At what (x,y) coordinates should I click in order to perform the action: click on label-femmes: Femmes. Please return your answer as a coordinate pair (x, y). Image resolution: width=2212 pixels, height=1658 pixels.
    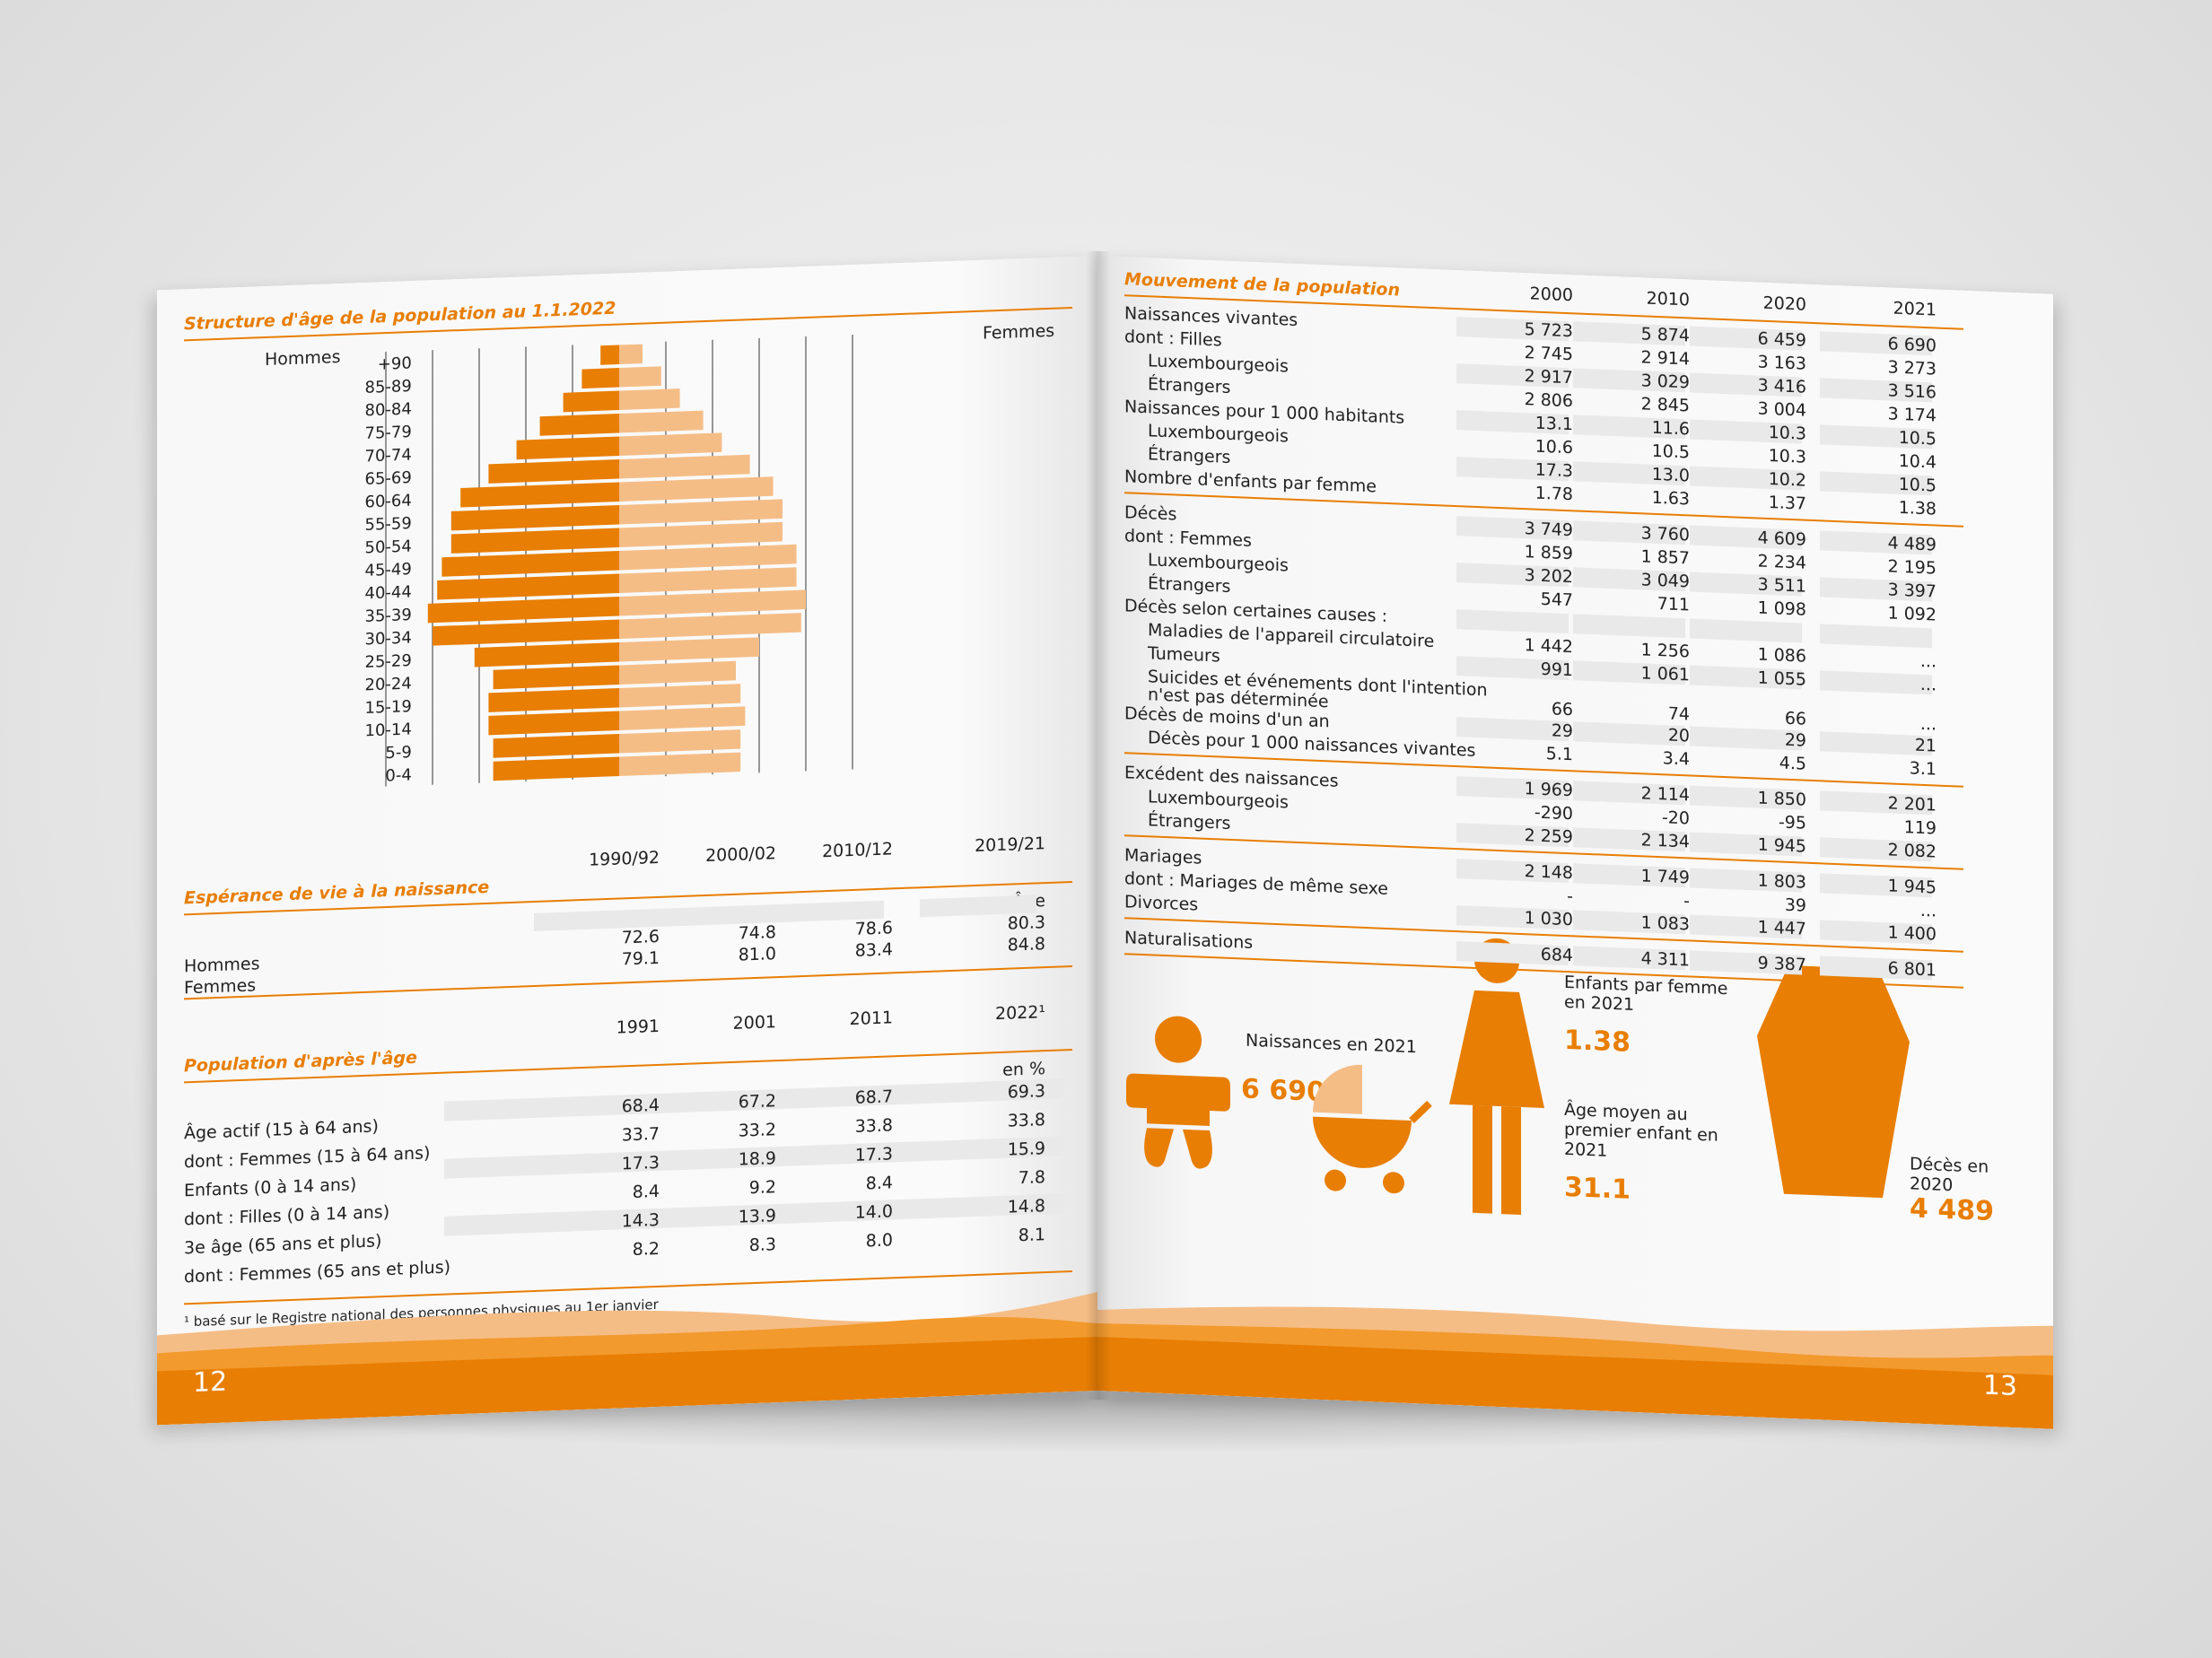
    Looking at the image, I should click on (1019, 332).